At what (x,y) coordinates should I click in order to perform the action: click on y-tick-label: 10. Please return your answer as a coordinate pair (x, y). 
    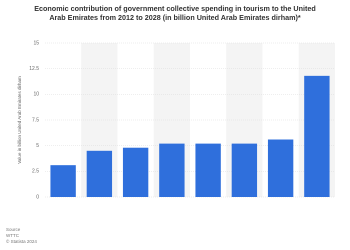
    Looking at the image, I should click on (36, 95).